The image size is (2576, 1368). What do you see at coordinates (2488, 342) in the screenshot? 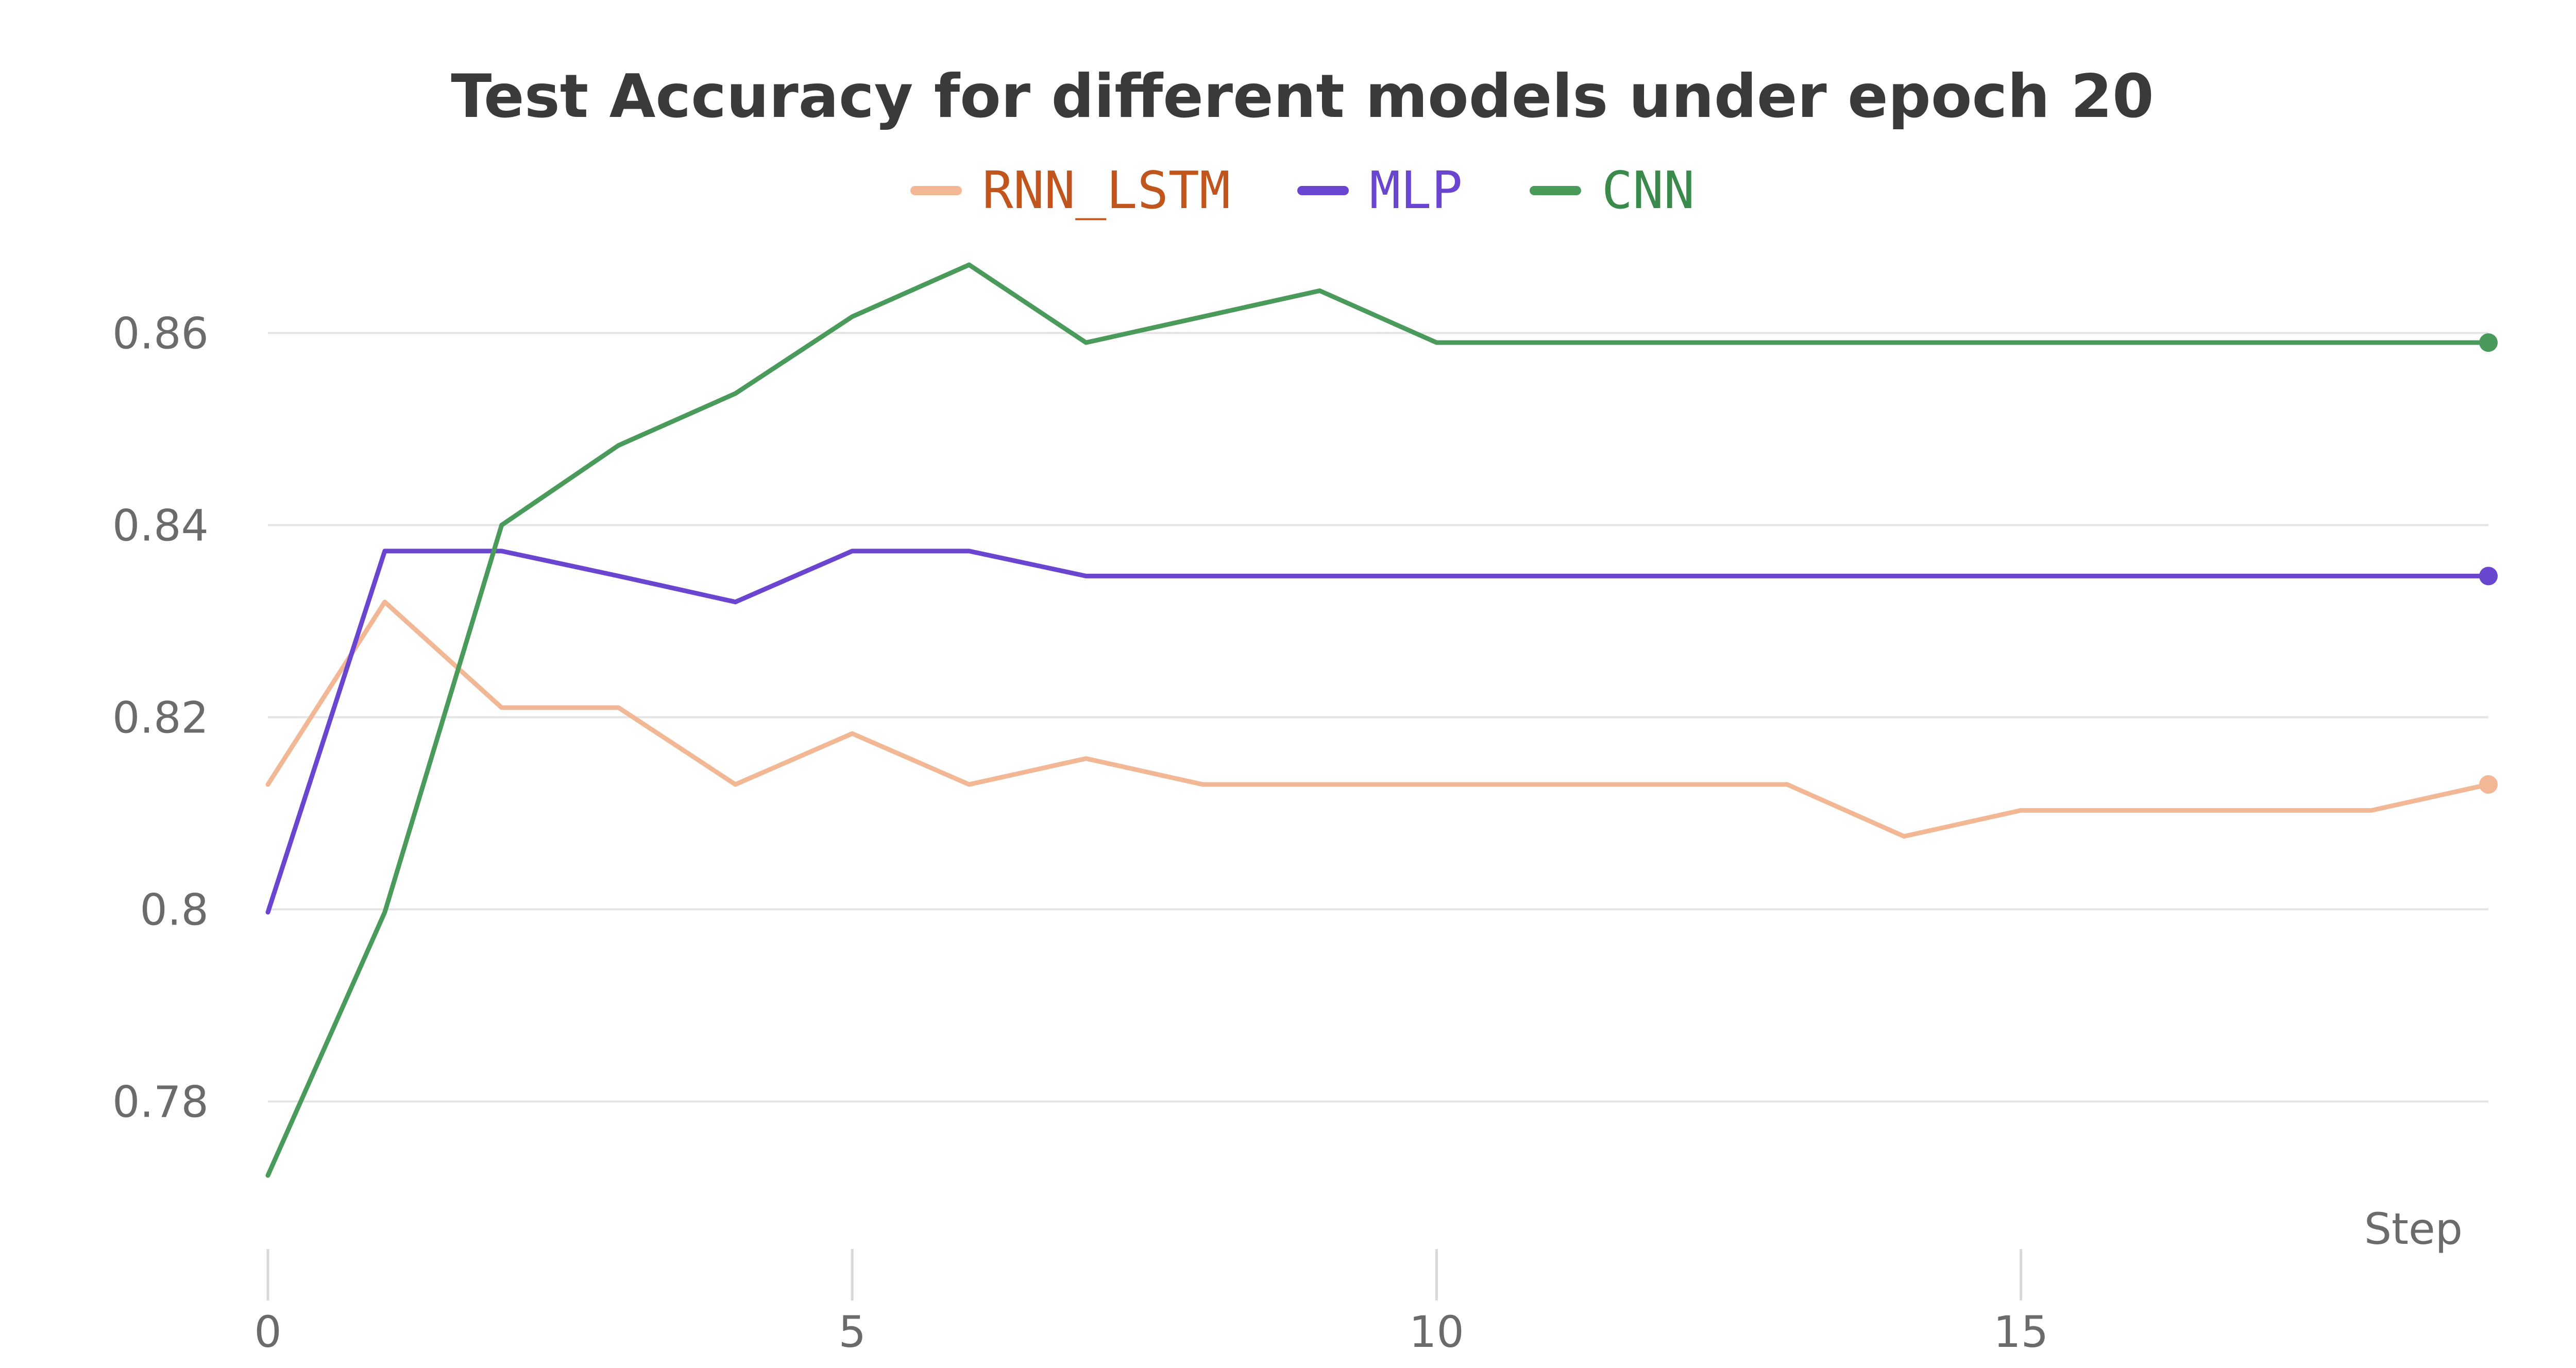
I see `series-endpoint-cnn` at bounding box center [2488, 342].